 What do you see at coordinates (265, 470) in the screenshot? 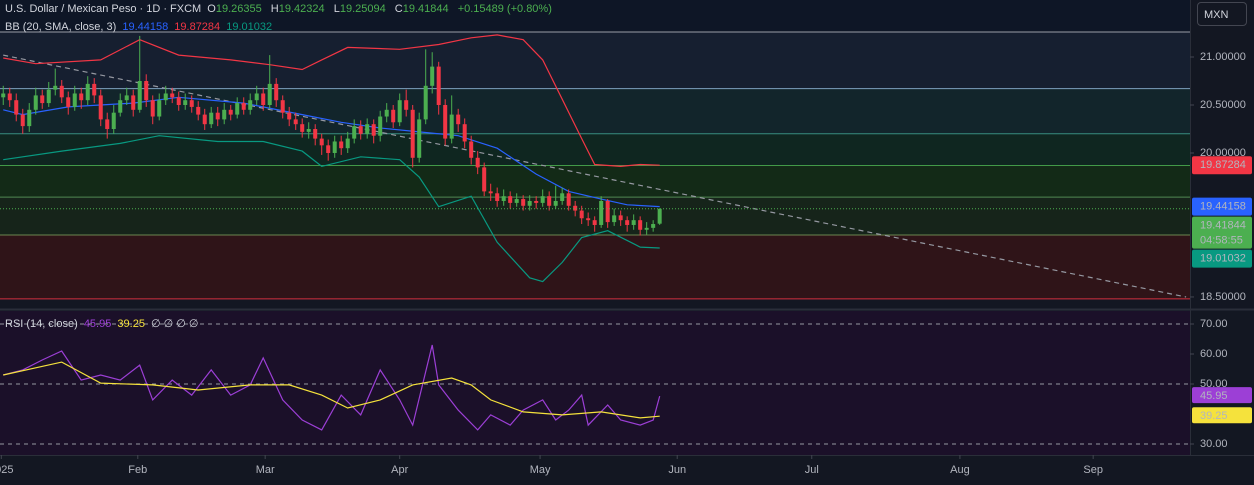
I see `x-tick-label: Mar` at bounding box center [265, 470].